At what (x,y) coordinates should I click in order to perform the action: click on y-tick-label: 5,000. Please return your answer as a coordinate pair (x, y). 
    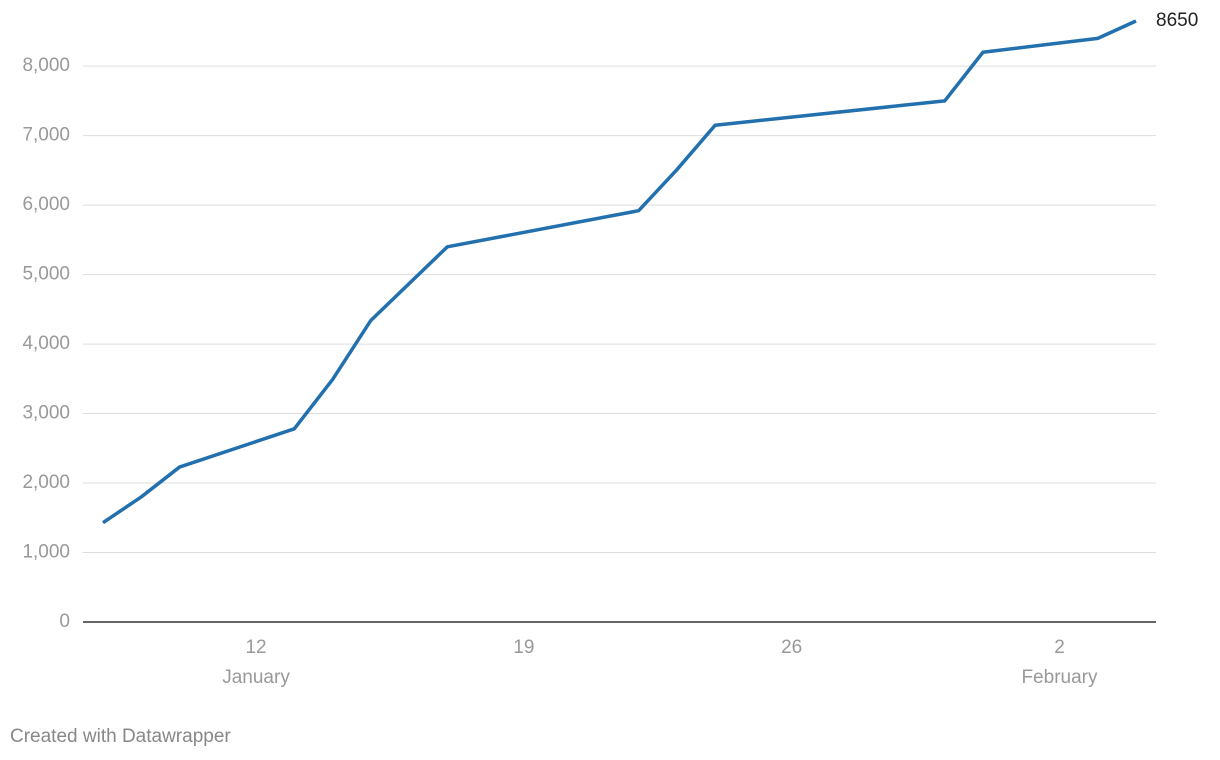
    Looking at the image, I should click on (46, 274).